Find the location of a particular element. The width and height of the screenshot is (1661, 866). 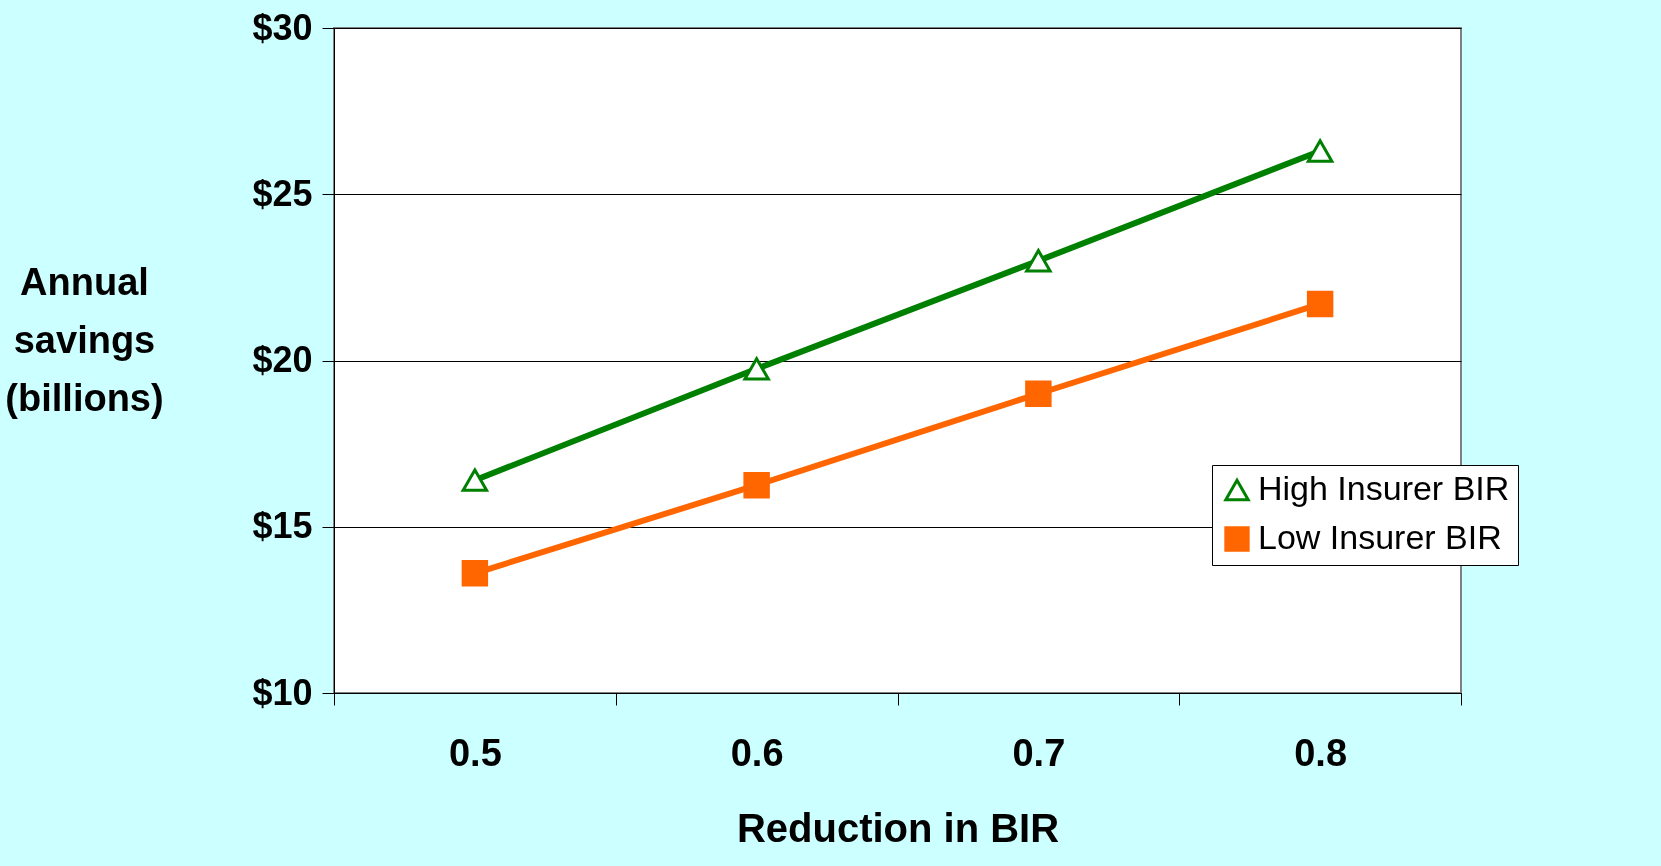

y-tick-label: $30 is located at coordinates (282, 27).